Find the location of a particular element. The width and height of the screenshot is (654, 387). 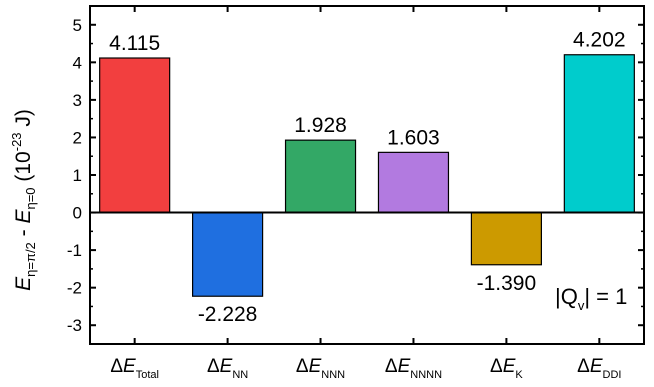

value-label-ddi: 4.202 is located at coordinates (599, 40).